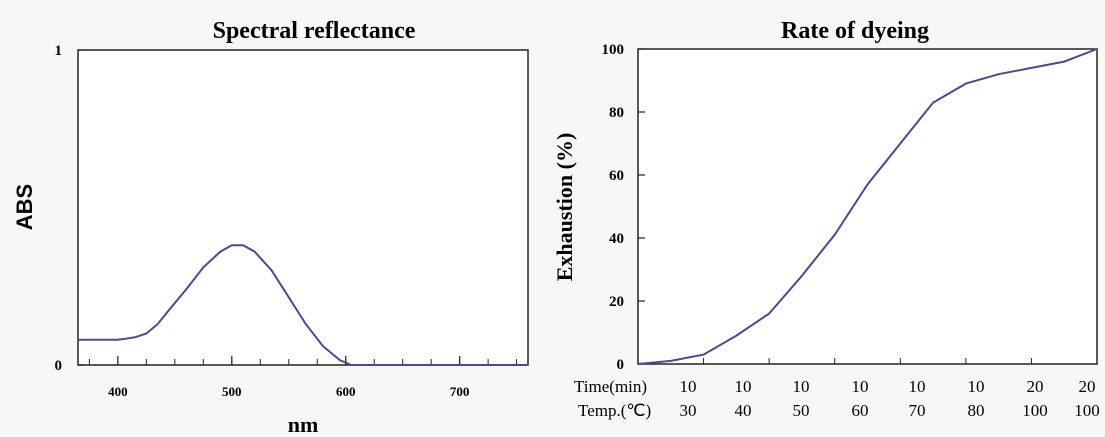 Image resolution: width=1105 pixels, height=437 pixels. I want to click on dyeing-y-tick-label: 0, so click(621, 365).